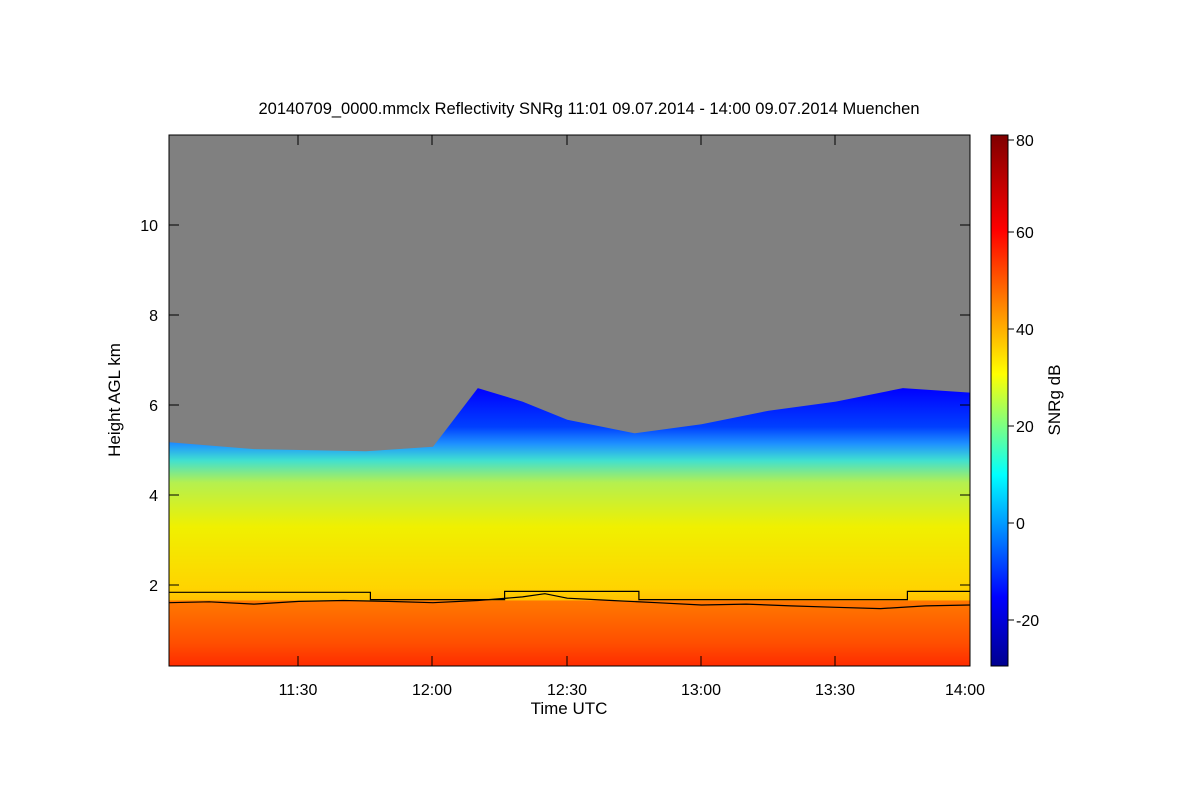 The height and width of the screenshot is (800, 1200). I want to click on x-axis-label: Time UTC, so click(569, 708).